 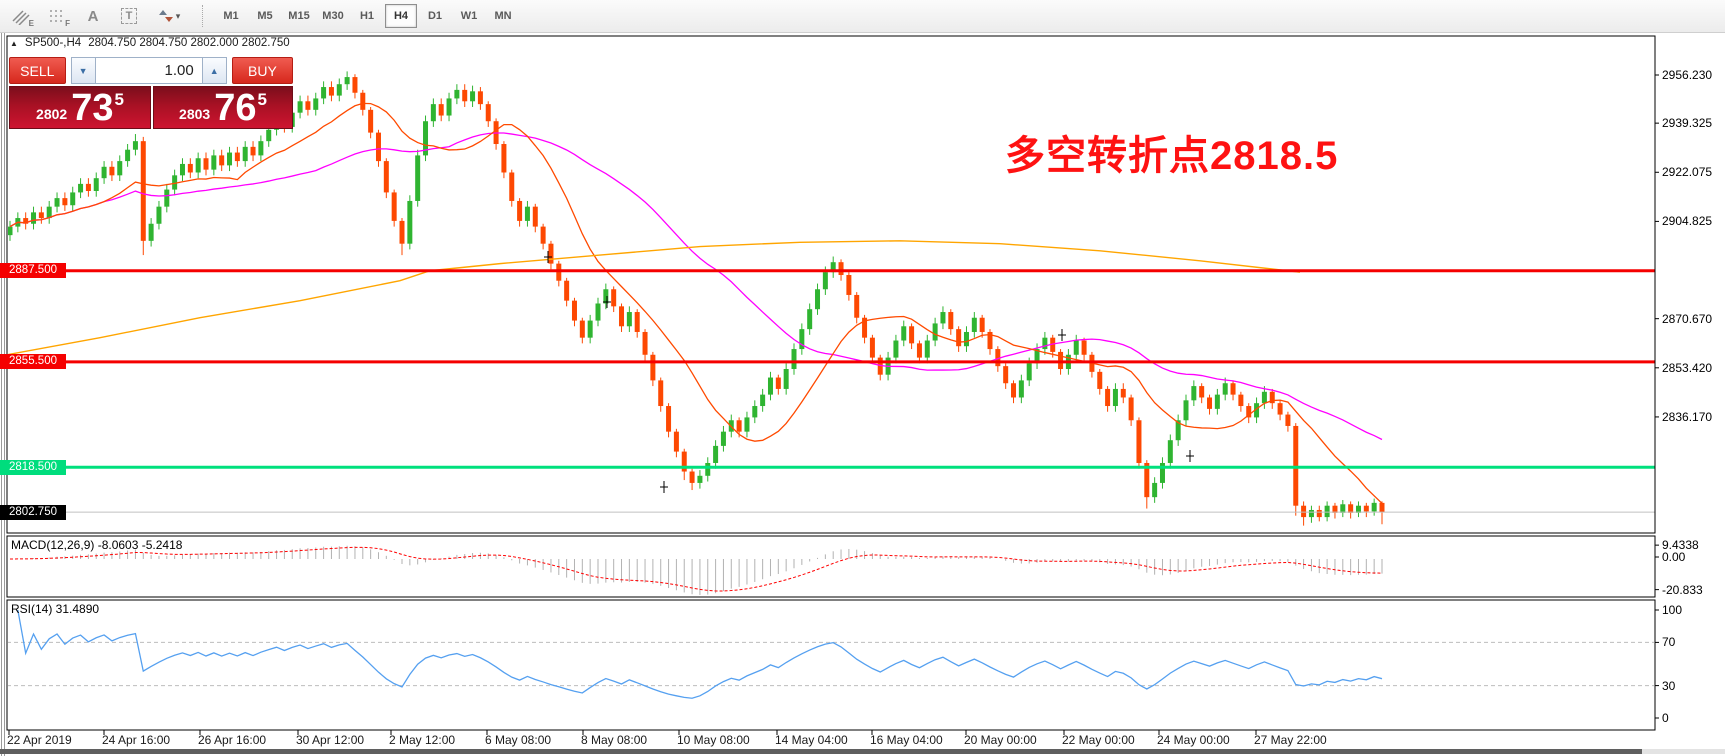 What do you see at coordinates (148, 70) in the screenshot?
I see `volume-input` at bounding box center [148, 70].